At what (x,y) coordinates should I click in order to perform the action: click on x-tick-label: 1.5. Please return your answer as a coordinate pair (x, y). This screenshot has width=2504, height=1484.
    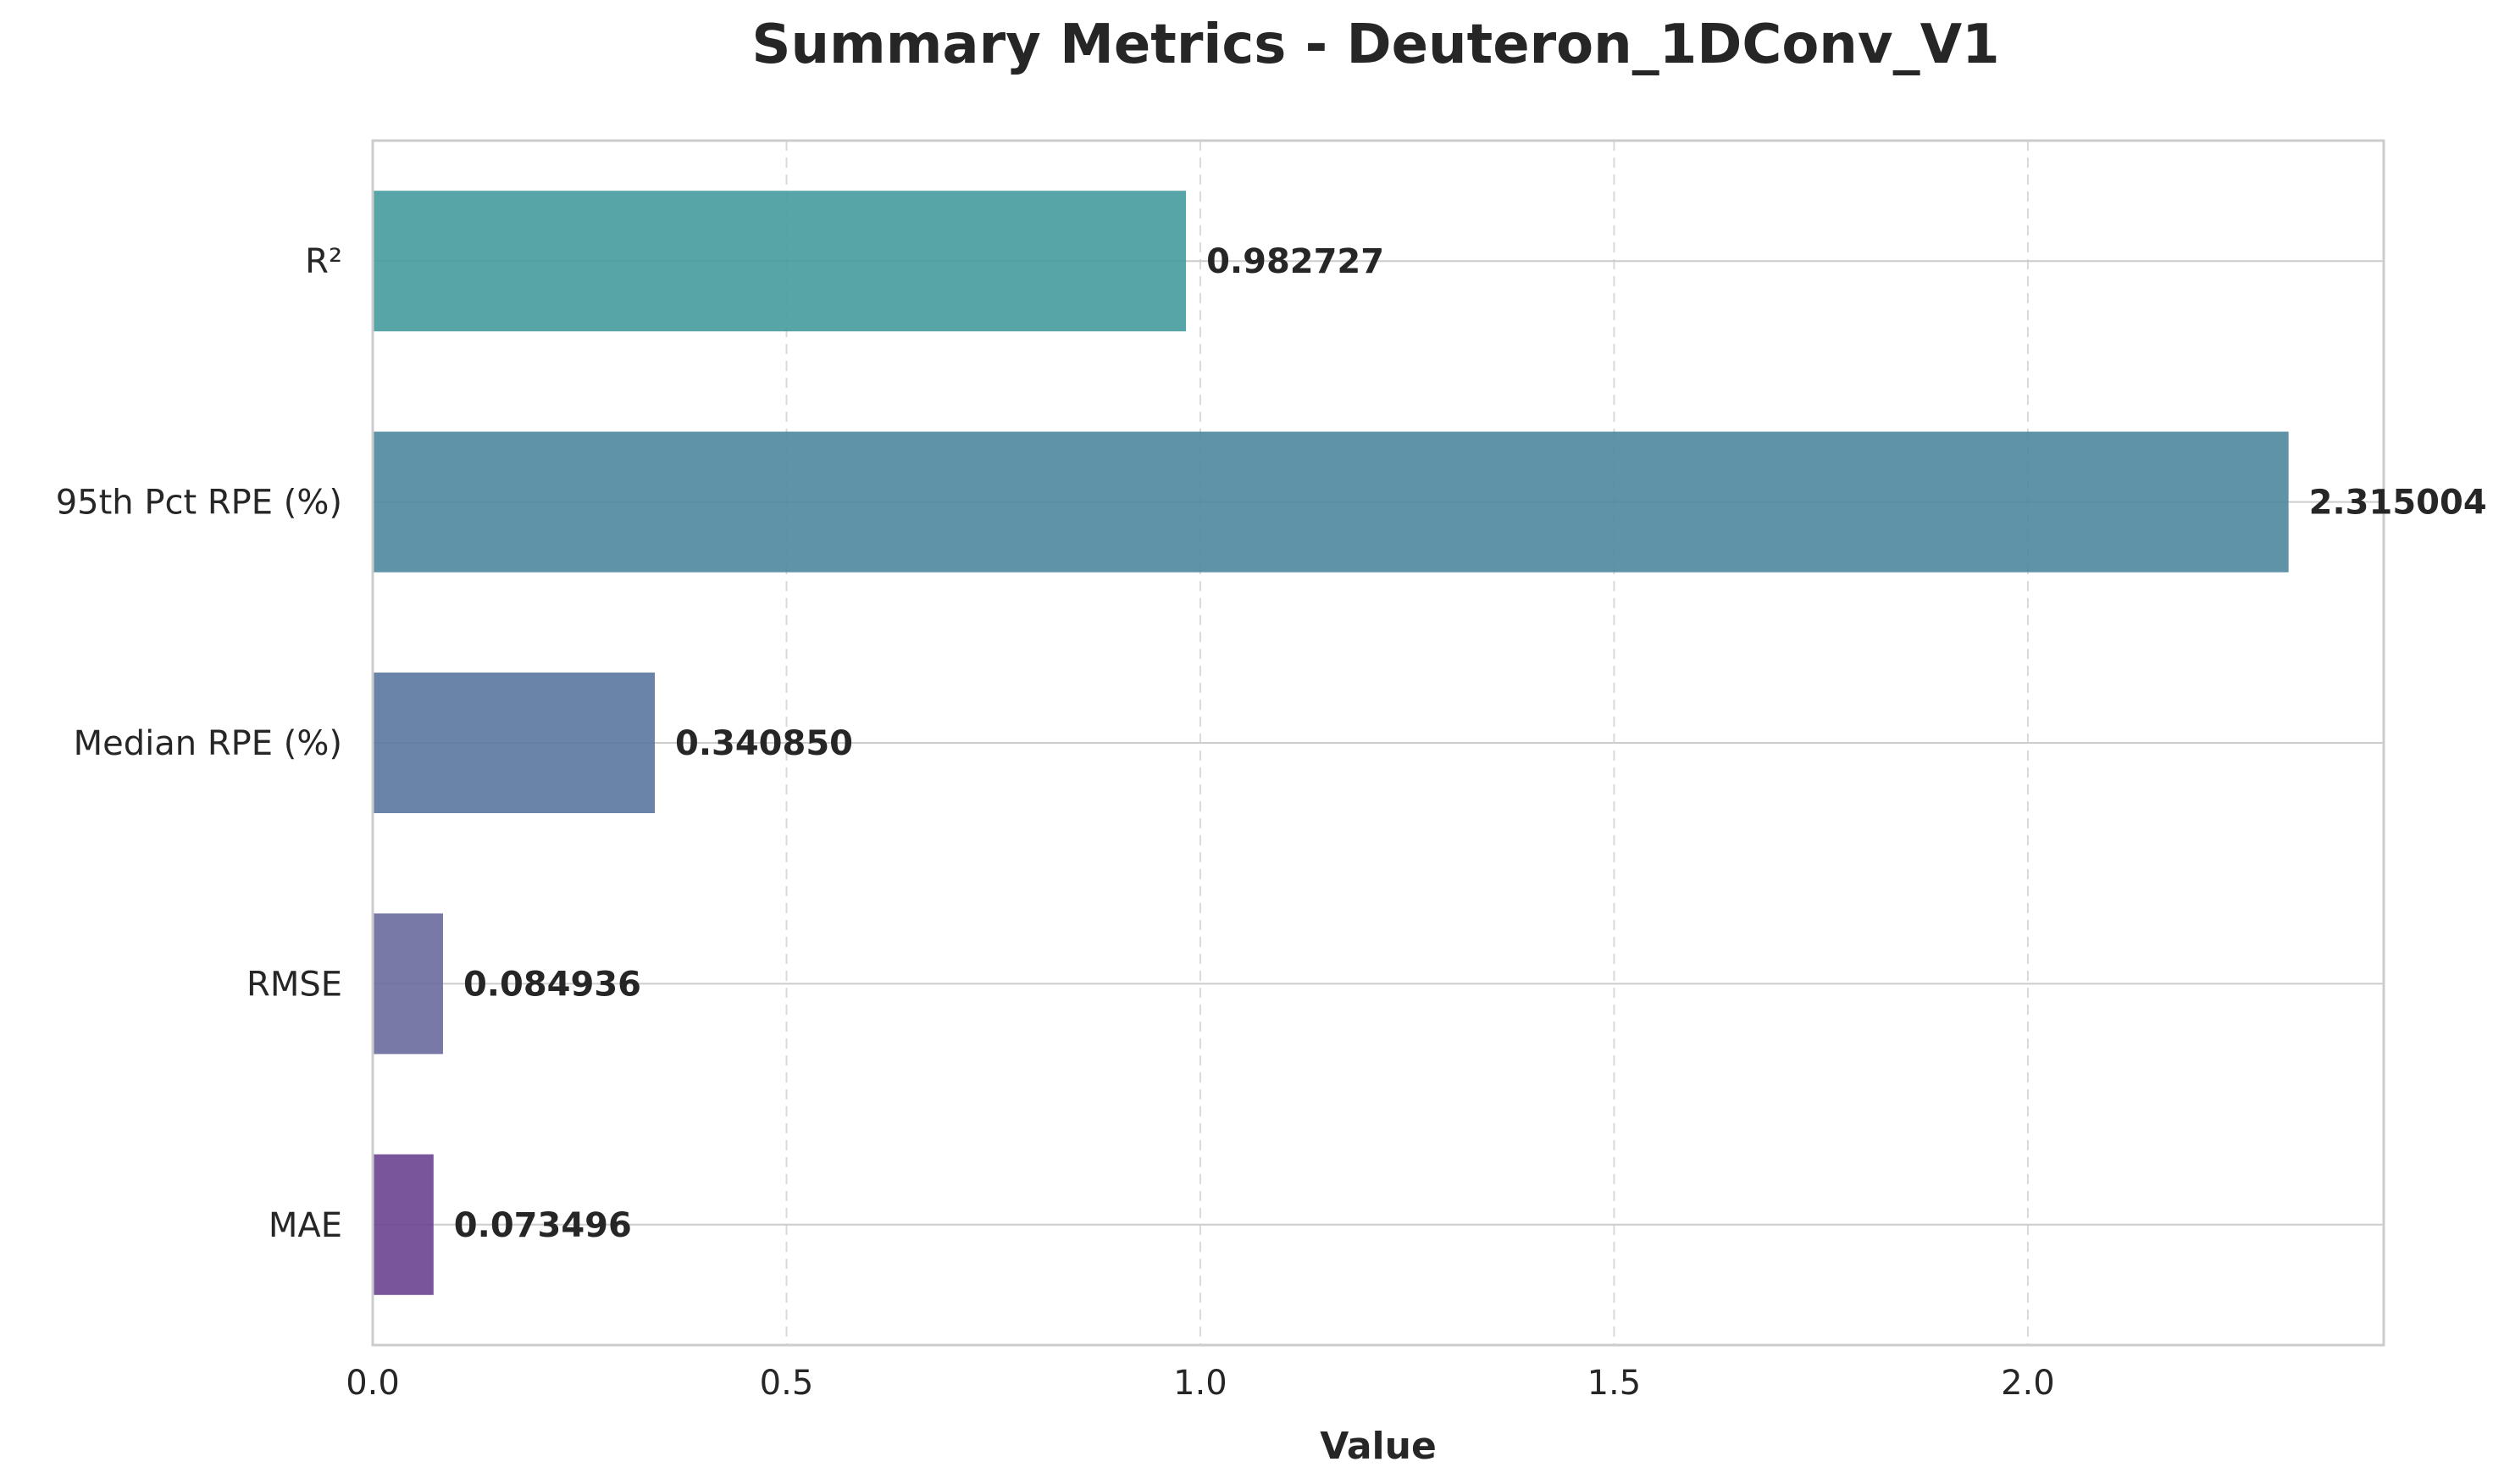
    Looking at the image, I should click on (1614, 1383).